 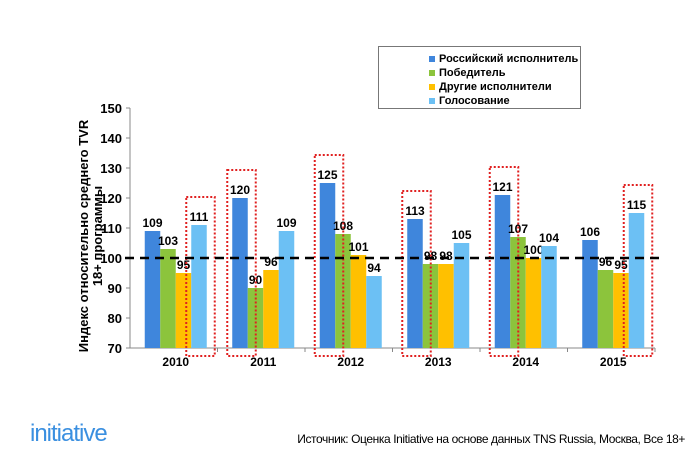 What do you see at coordinates (518, 229) in the screenshot?
I see `data-label: 107` at bounding box center [518, 229].